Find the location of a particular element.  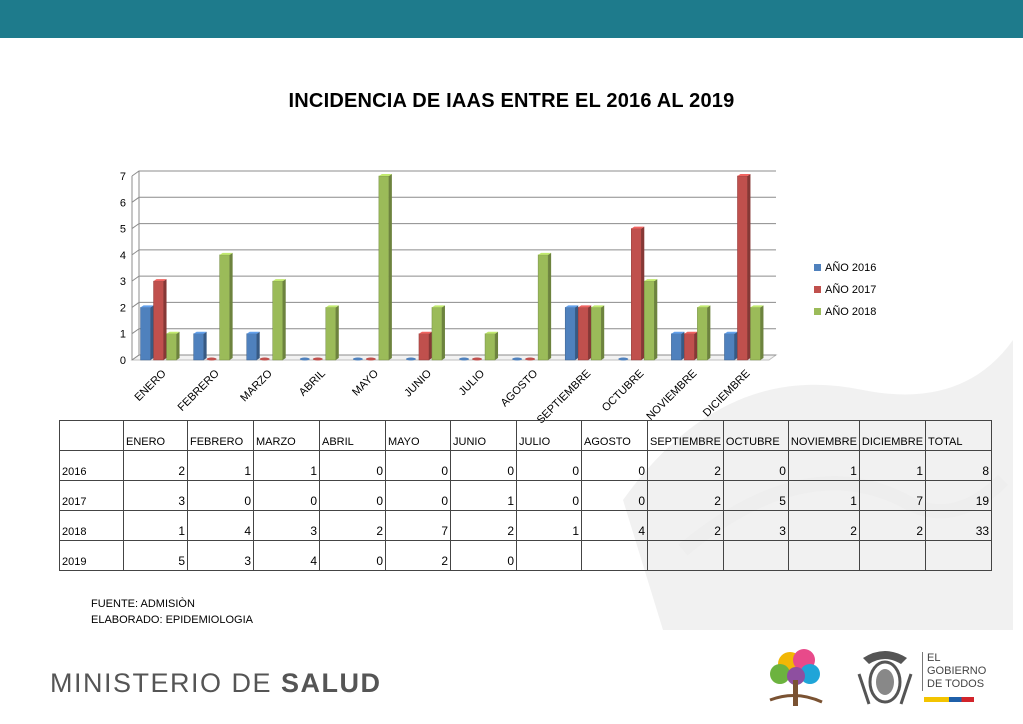

table-row: 2018 1 4 3 2 7 2 1 4 2 3 2 2 33 is located at coordinates (526, 525).